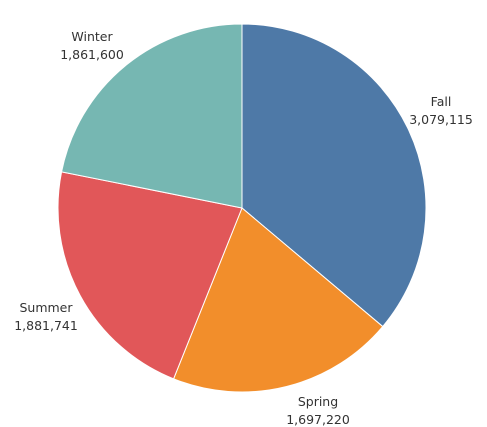 This screenshot has height=427, width=487. What do you see at coordinates (92, 54) in the screenshot?
I see `slice-value-label-winter: 1,861,600` at bounding box center [92, 54].